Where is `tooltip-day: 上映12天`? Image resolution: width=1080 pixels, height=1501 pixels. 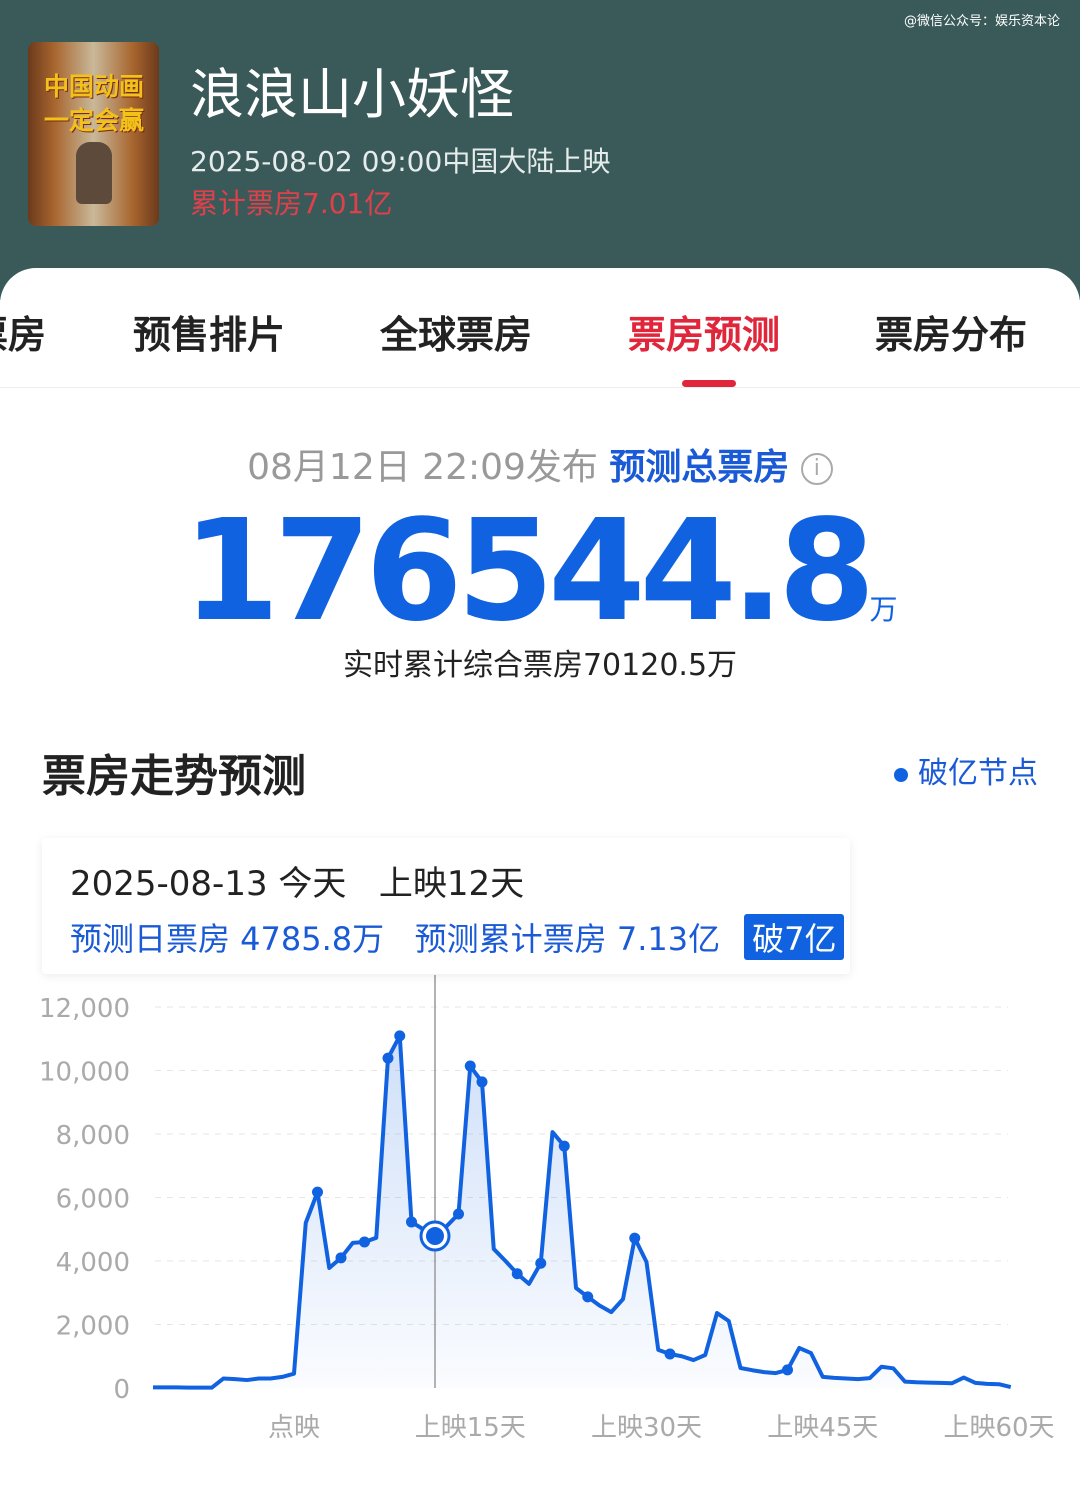 tooltip-day: 上映12天 is located at coordinates (451, 884).